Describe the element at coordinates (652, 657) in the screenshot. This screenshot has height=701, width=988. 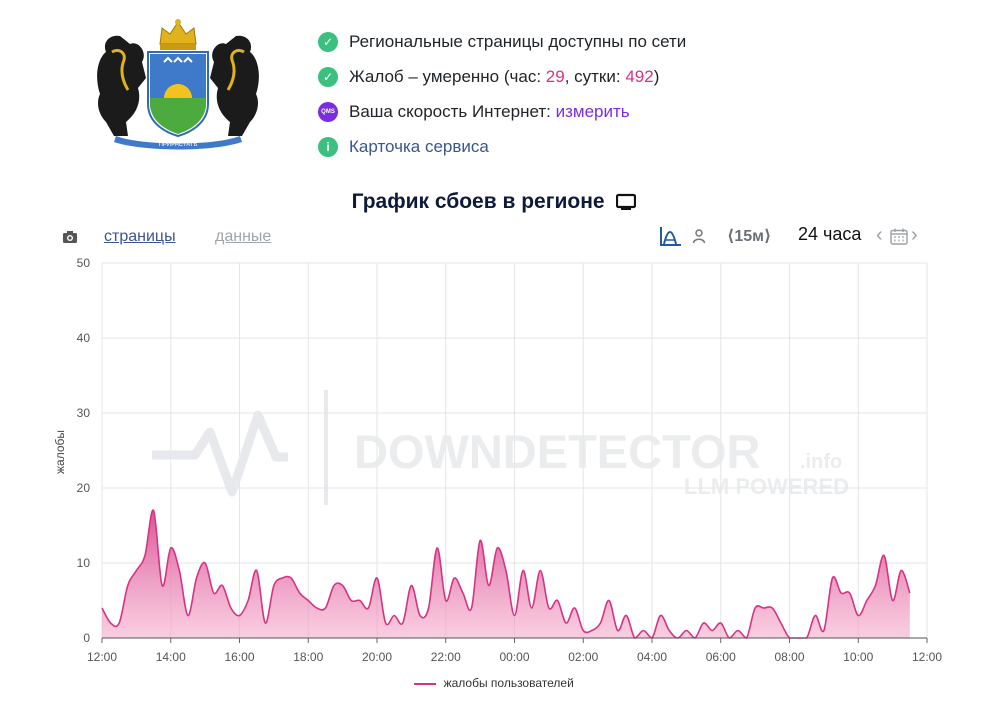
I see `x-tick-label: 04:00` at that location.